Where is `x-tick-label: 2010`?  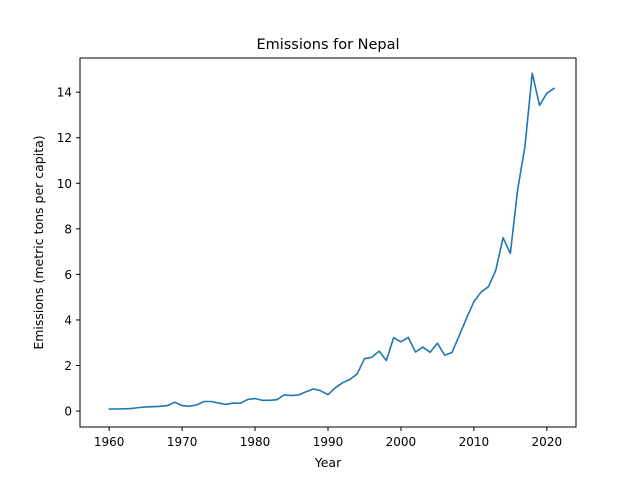 x-tick-label: 2010 is located at coordinates (474, 442).